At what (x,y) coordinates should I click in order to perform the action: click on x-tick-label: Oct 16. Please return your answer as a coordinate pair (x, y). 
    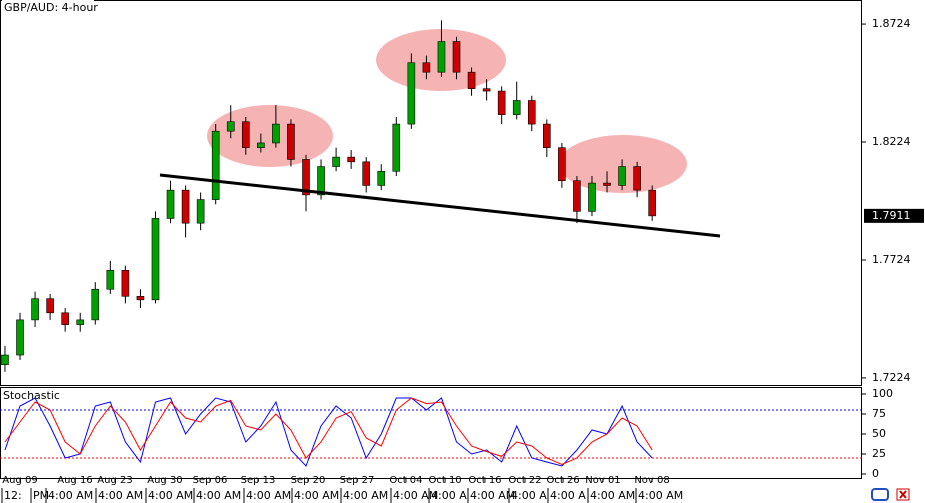
    Looking at the image, I should click on (484, 480).